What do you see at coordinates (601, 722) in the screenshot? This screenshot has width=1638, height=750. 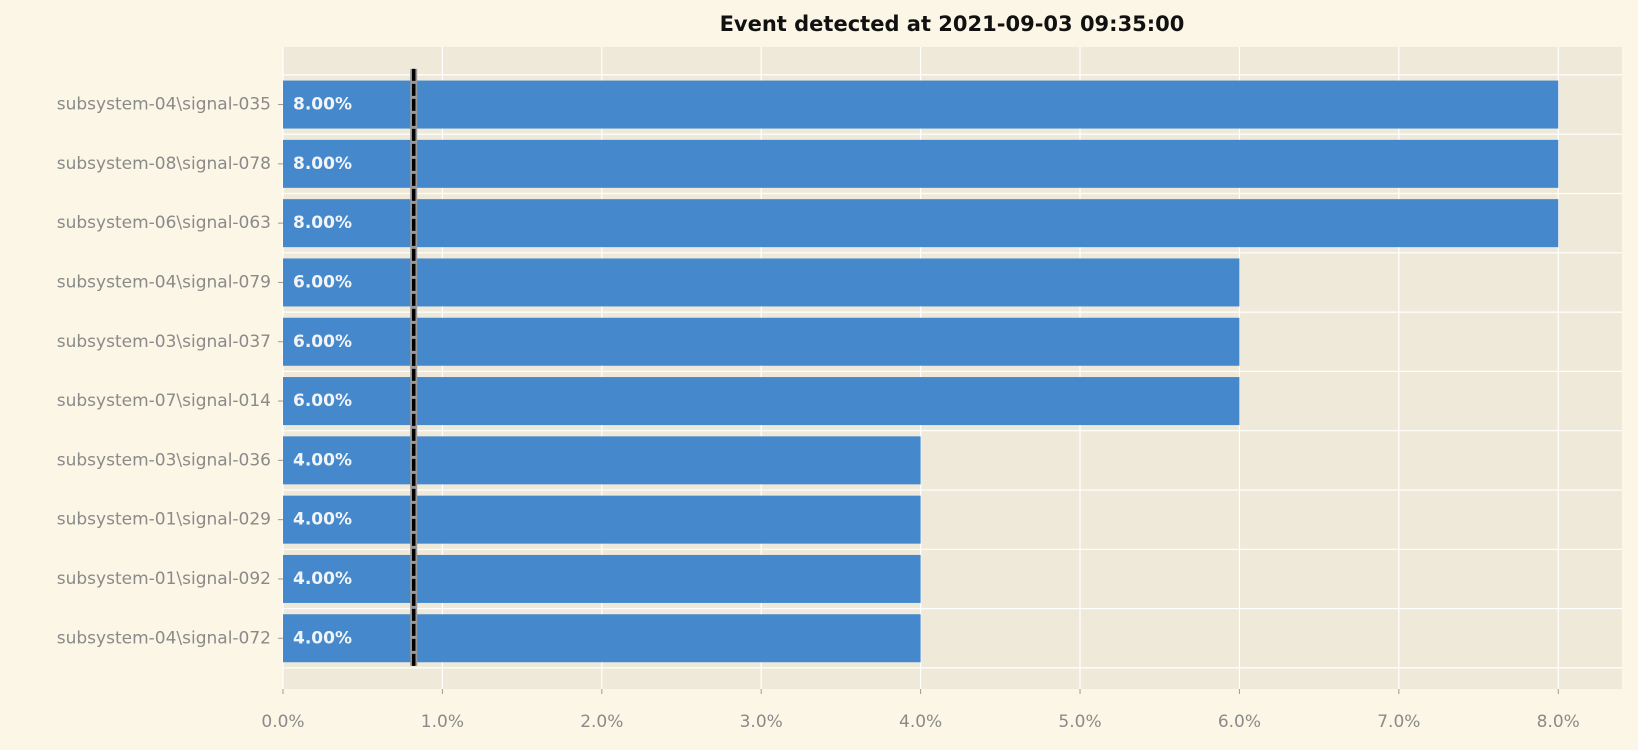 I see `x-tick-label: 2.0%` at bounding box center [601, 722].